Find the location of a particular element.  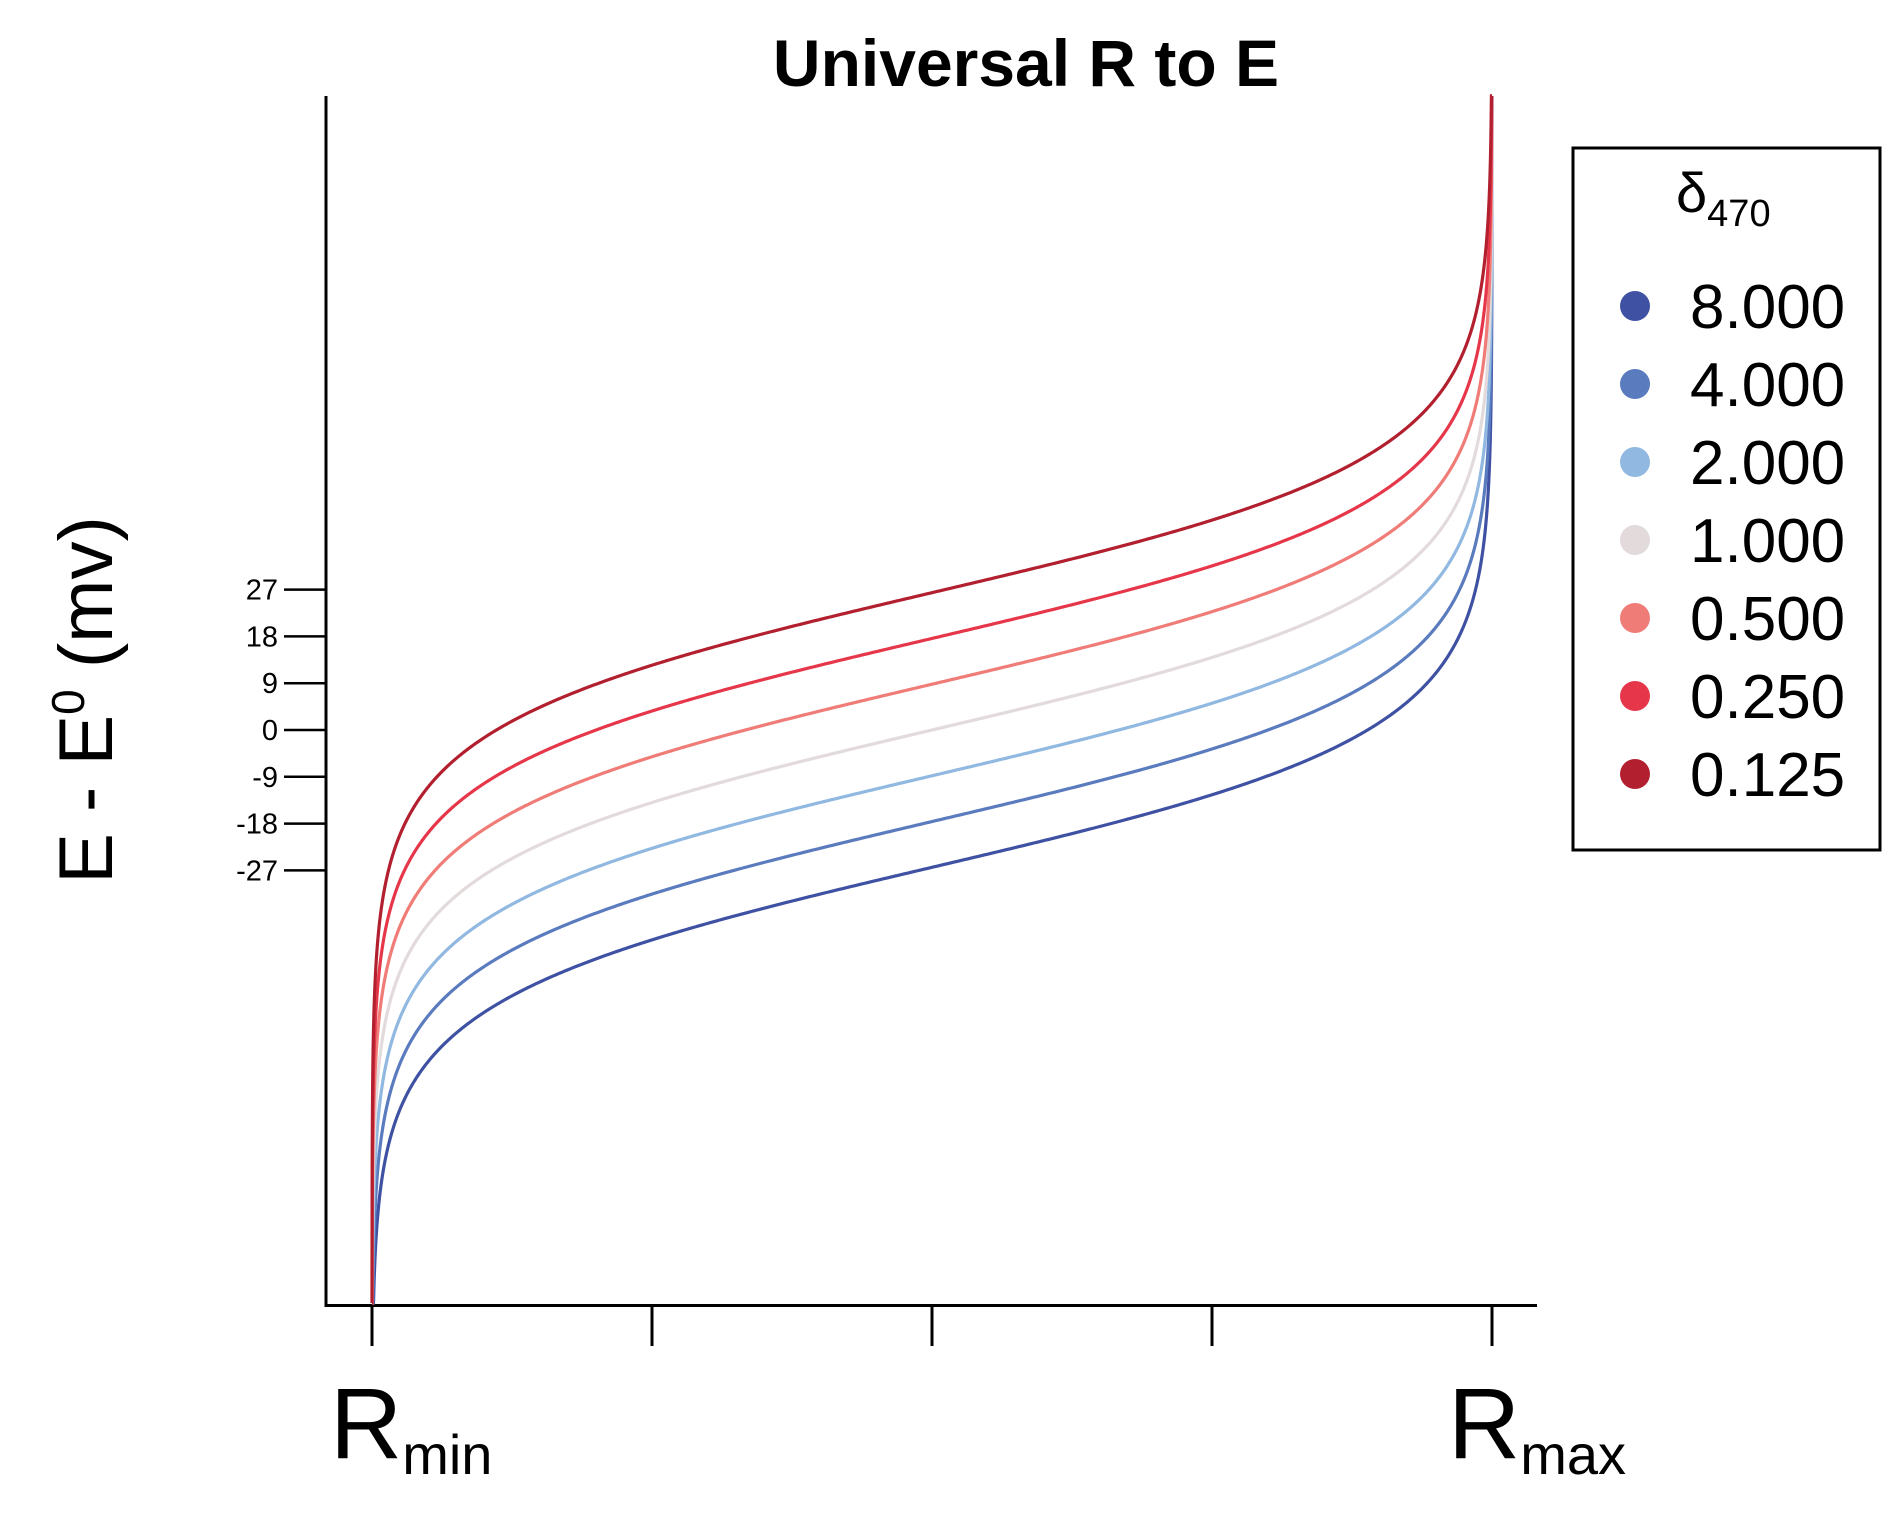

y-tick-label: -18 is located at coordinates (257, 825).